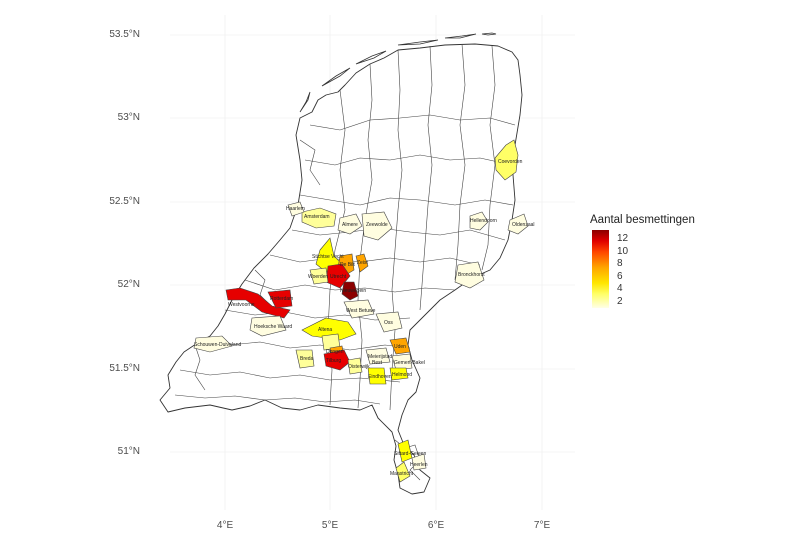 The width and height of the screenshot is (800, 538). I want to click on svg-text: Zeist, so click(362, 263).